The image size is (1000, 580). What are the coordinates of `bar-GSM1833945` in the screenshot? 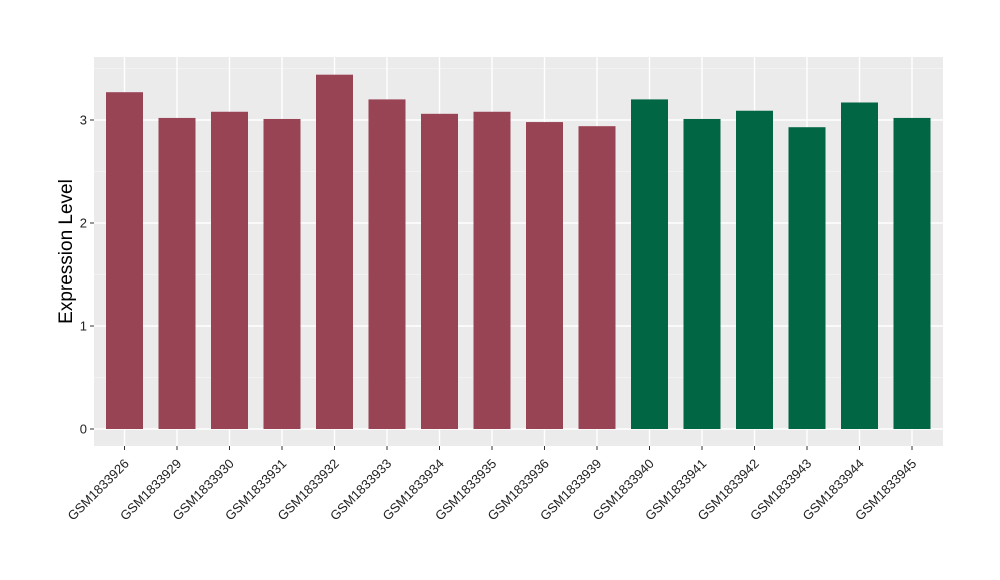 It's located at (912, 273).